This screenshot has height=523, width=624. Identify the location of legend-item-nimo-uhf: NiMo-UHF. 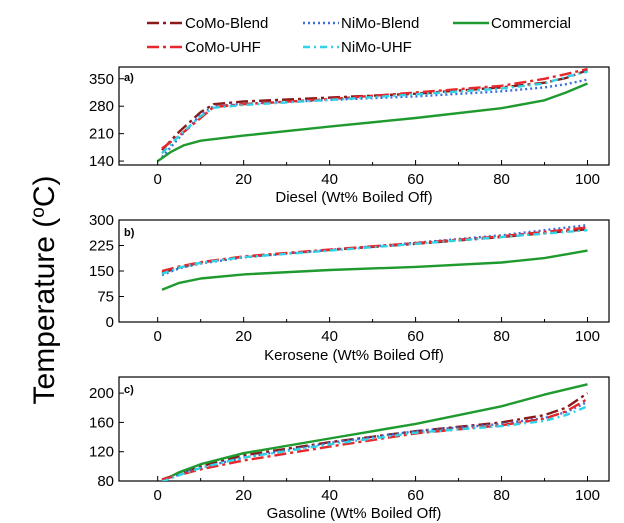
(357, 47).